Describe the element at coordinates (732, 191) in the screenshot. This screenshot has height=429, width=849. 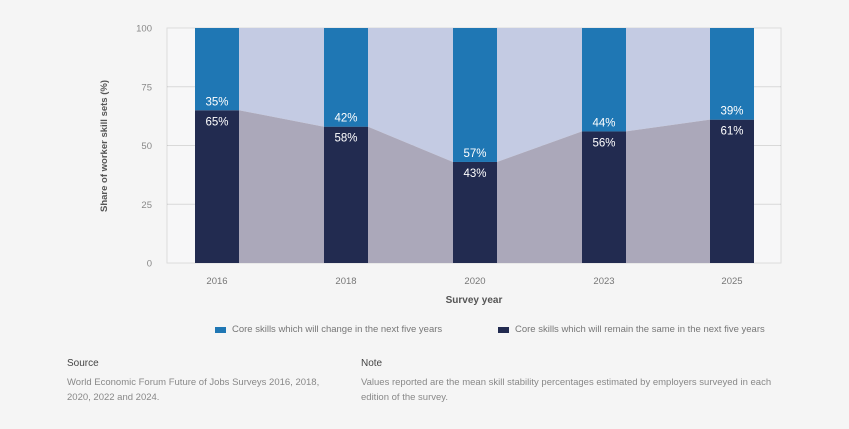
I see `bar-same-2025` at that location.